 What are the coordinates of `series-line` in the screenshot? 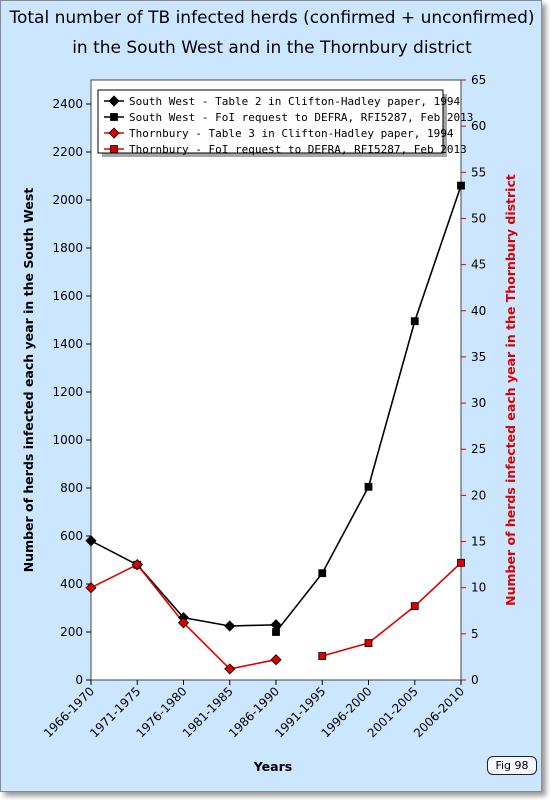 It's located at (392, 609).